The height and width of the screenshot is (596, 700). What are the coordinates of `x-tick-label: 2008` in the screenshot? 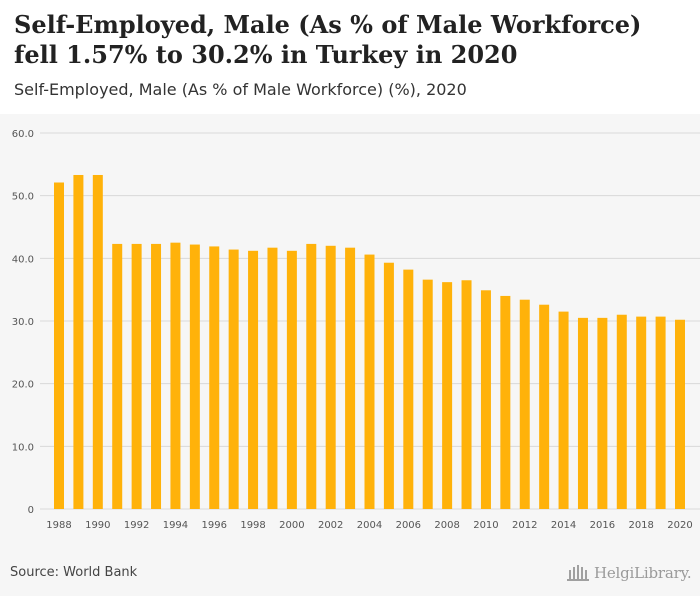 It's located at (446, 525).